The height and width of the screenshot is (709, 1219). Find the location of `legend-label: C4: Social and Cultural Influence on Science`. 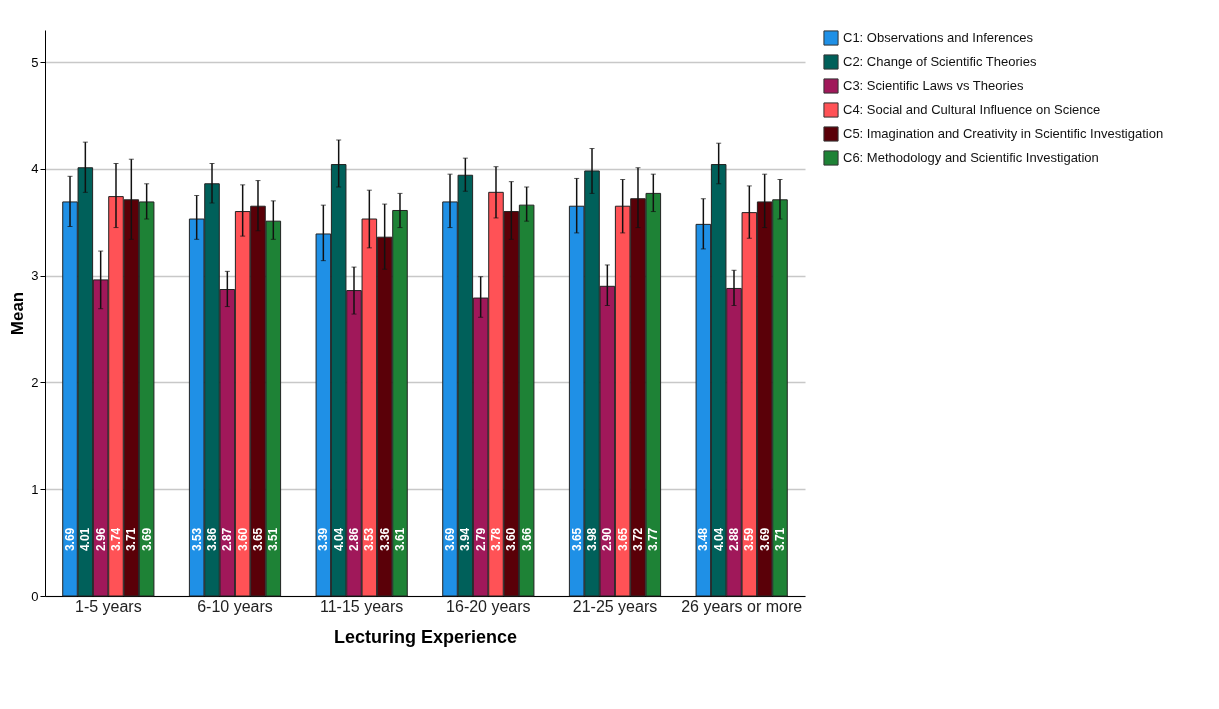

legend-label: C4: Social and Cultural Influence on Science is located at coordinates (972, 109).